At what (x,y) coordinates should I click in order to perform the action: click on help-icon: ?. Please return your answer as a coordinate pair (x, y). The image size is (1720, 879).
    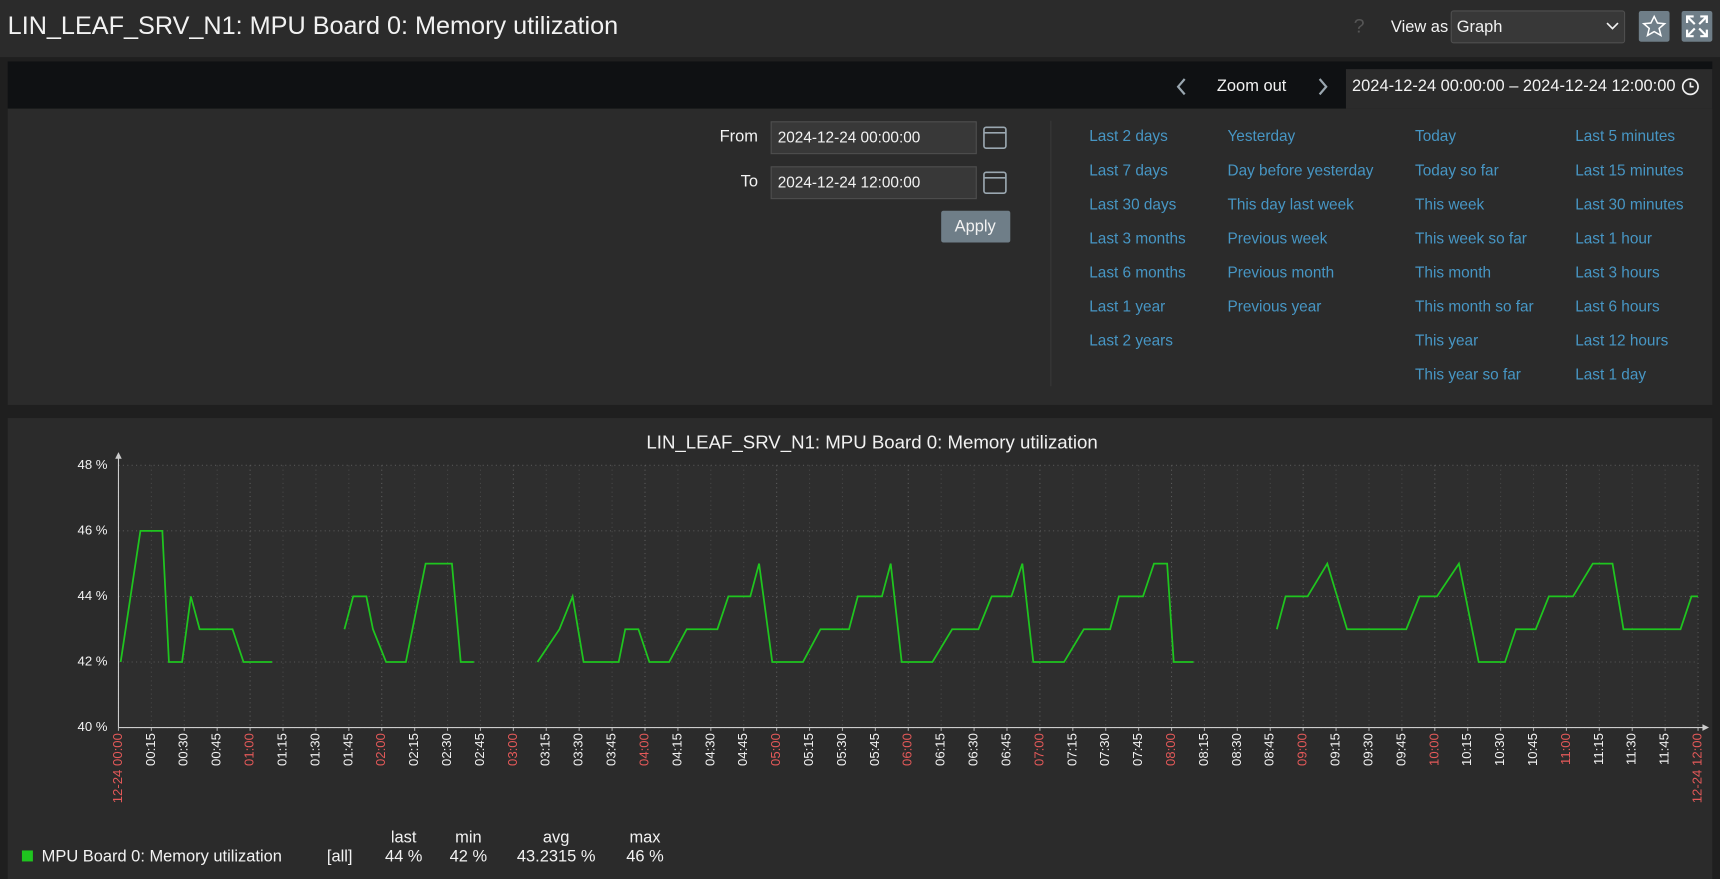
    Looking at the image, I should click on (1359, 27).